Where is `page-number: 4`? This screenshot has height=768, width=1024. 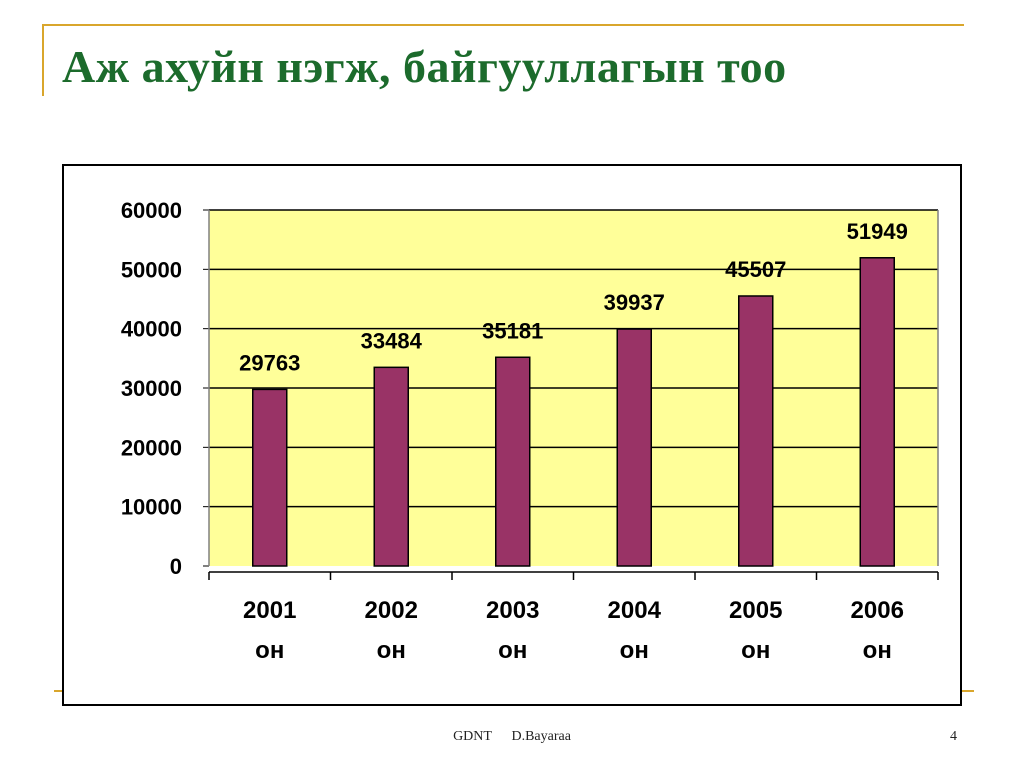 page-number: 4 is located at coordinates (953, 736).